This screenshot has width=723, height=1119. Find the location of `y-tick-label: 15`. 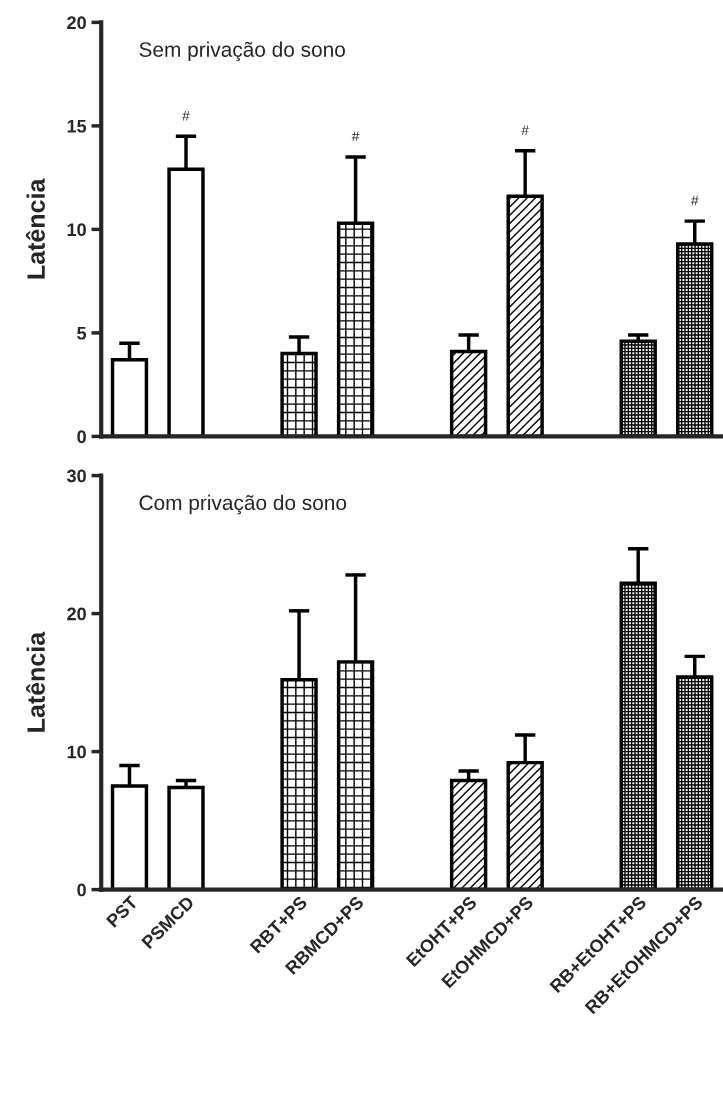

y-tick-label: 15 is located at coordinates (77, 126).